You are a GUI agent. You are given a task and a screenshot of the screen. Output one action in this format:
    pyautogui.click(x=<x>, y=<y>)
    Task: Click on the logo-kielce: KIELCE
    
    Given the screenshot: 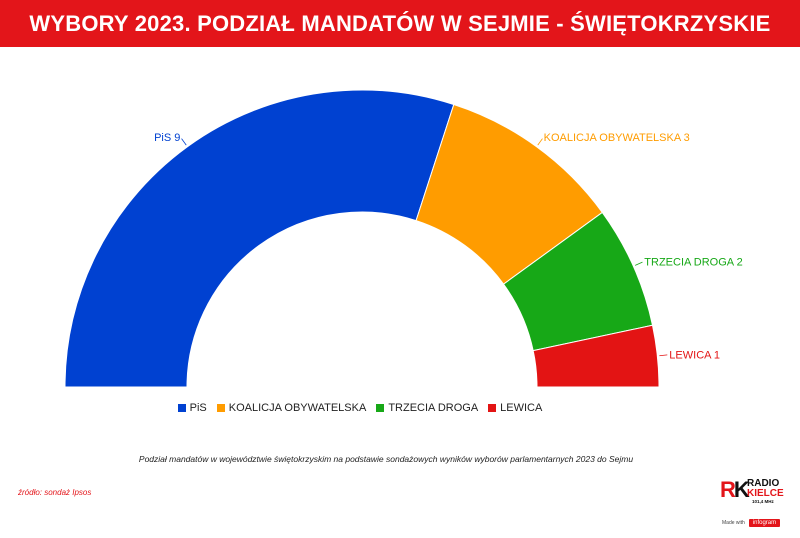 What is the action you would take?
    pyautogui.click(x=765, y=493)
    